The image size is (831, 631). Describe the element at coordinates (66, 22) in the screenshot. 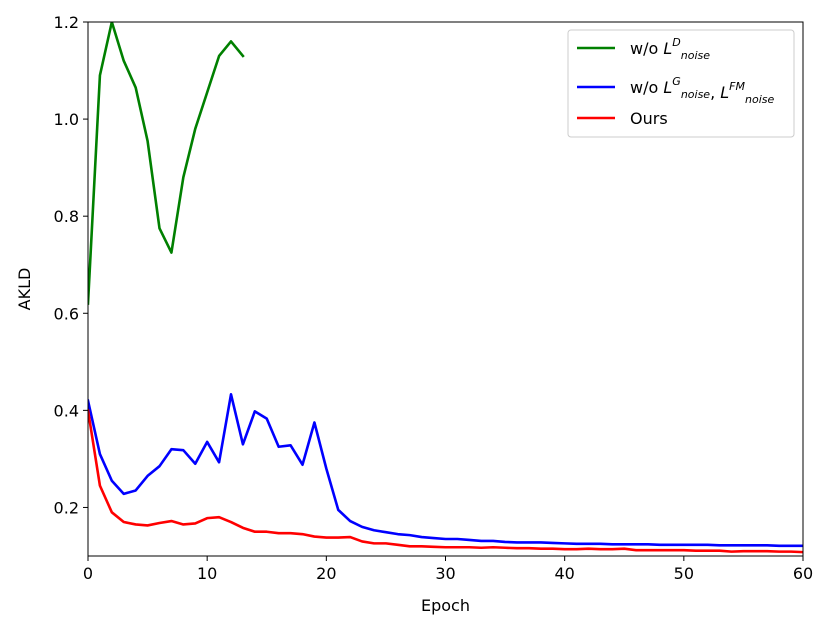

I see `y-tick-label: 1.2` at that location.